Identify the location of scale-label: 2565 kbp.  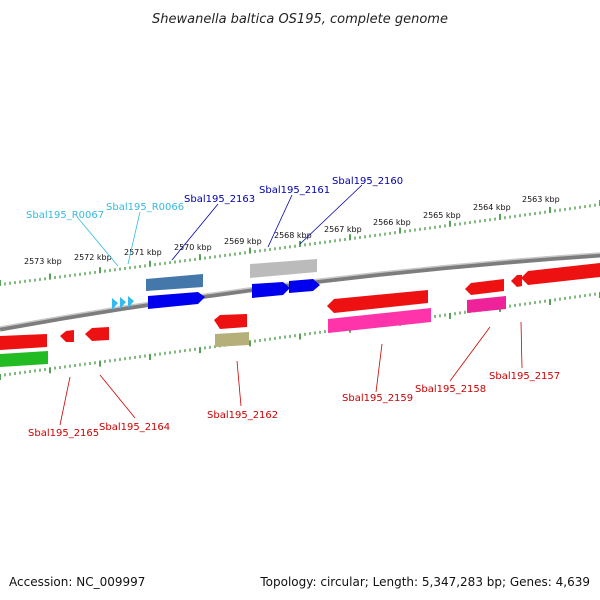
(442, 215).